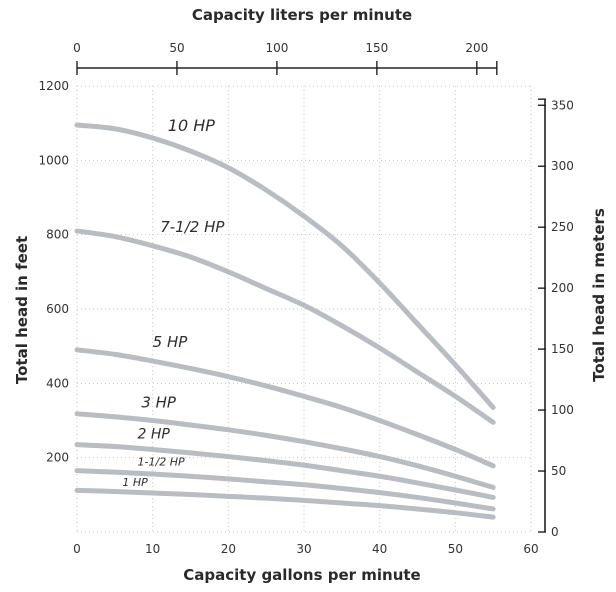  Describe the element at coordinates (22, 310) in the screenshot. I see `left-axis-title: Total head in feet` at that location.